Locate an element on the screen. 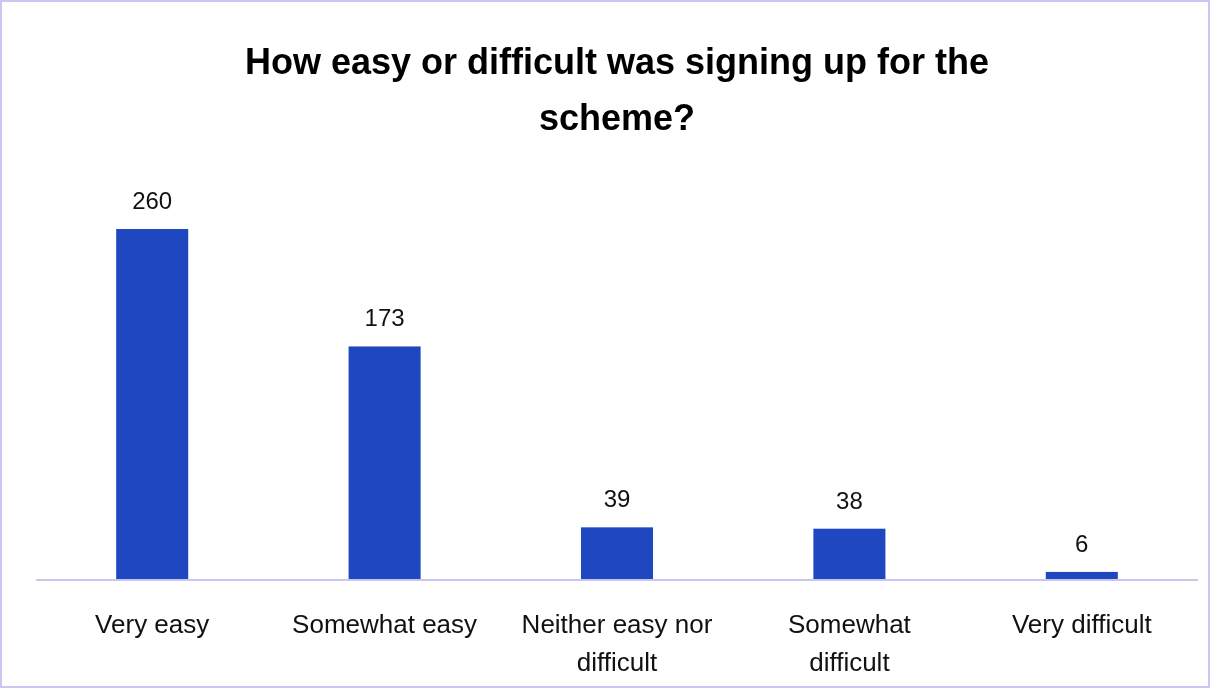 This screenshot has width=1218, height=688. x-tick-label: Very easy is located at coordinates (152, 624).